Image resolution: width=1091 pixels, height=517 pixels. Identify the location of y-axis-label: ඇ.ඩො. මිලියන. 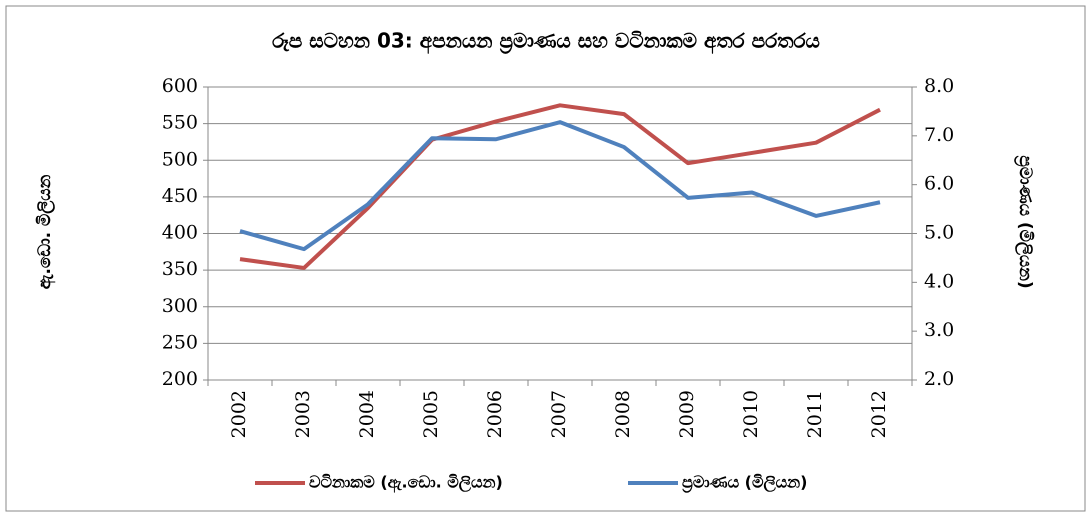
(45, 232).